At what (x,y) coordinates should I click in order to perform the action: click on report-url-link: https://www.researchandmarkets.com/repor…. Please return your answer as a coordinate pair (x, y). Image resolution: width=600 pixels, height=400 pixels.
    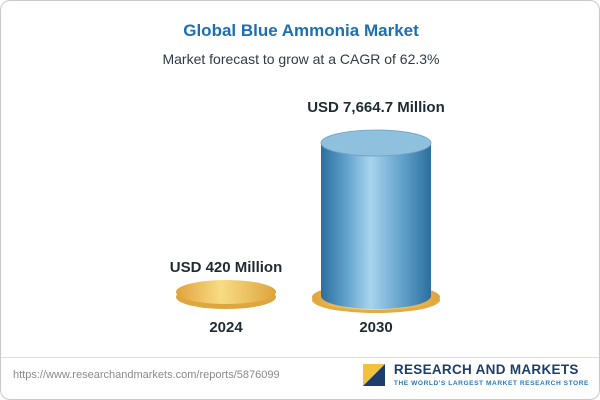
    Looking at the image, I should click on (146, 375).